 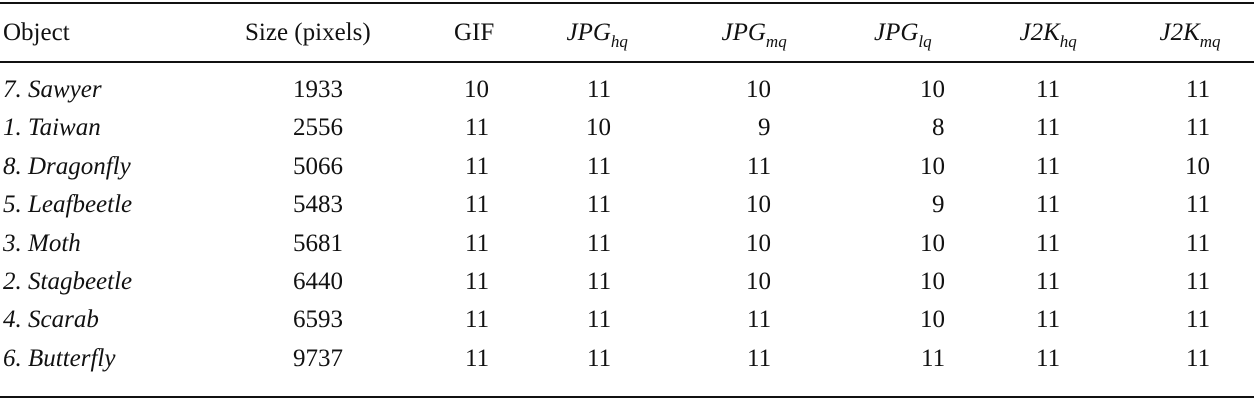 What do you see at coordinates (52, 89) in the screenshot?
I see `object-name: 7. Sawyer` at bounding box center [52, 89].